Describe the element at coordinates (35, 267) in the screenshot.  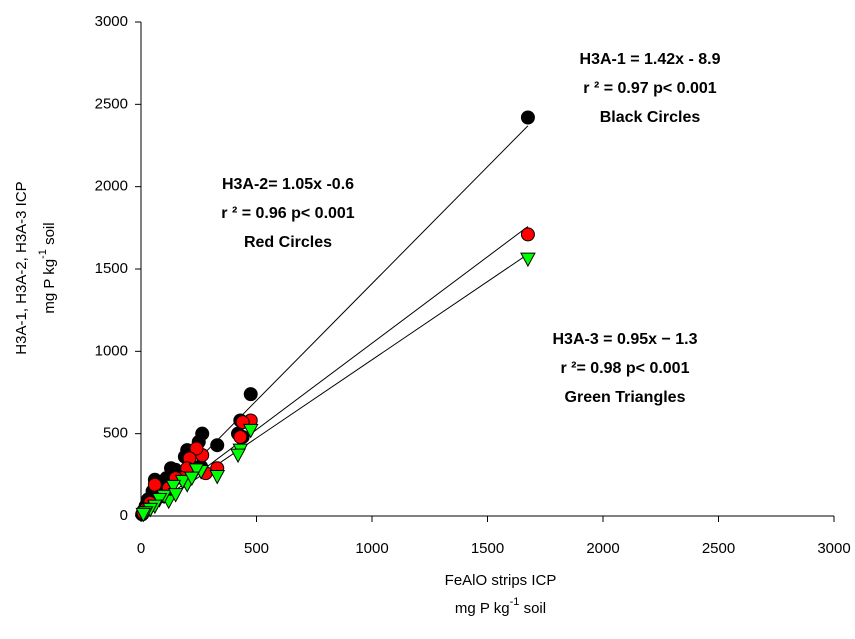
I see `ylabel-group: H3A-1, H3A-2, H3A-3 ICP mg P kg-1 soil` at that location.